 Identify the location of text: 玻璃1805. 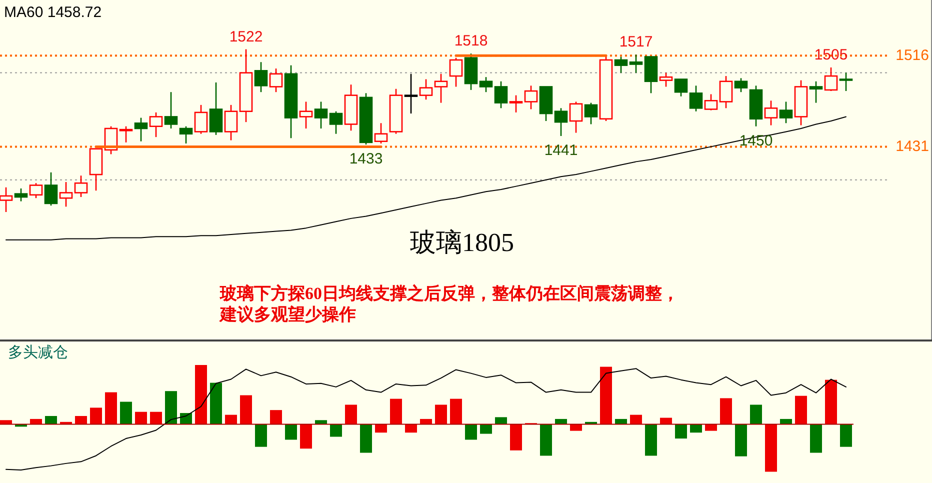
(462, 242).